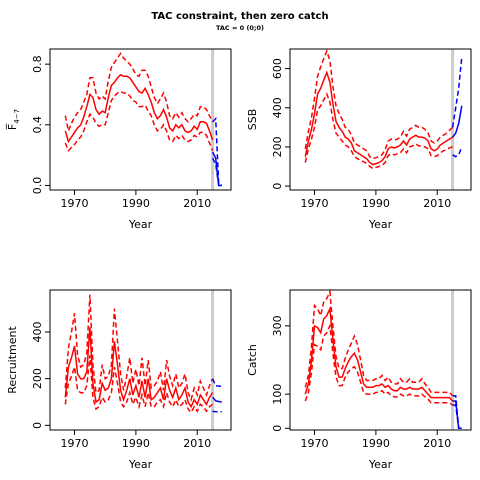 The height and width of the screenshot is (480, 480). What do you see at coordinates (277, 107) in the screenshot?
I see `ssb-y-tick-label: 400` at bounding box center [277, 107].